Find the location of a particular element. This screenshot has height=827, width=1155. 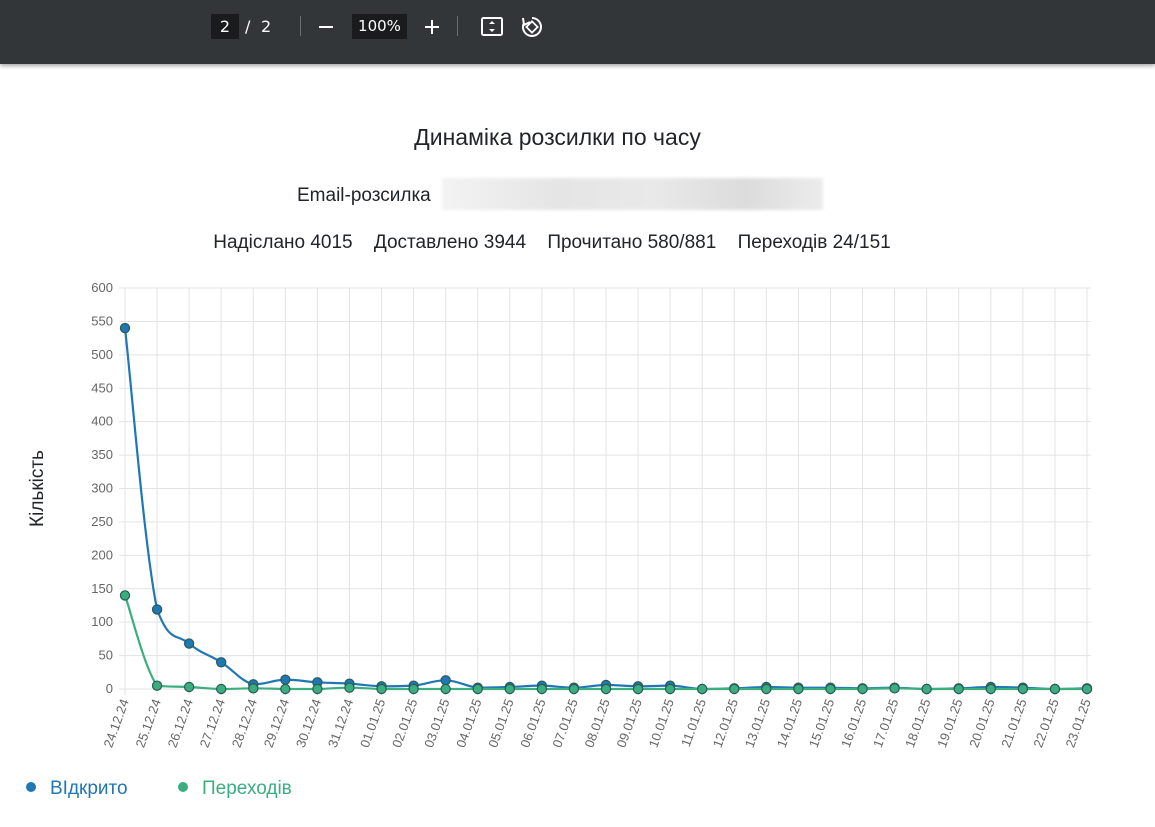

page-total: 2 is located at coordinates (266, 26).